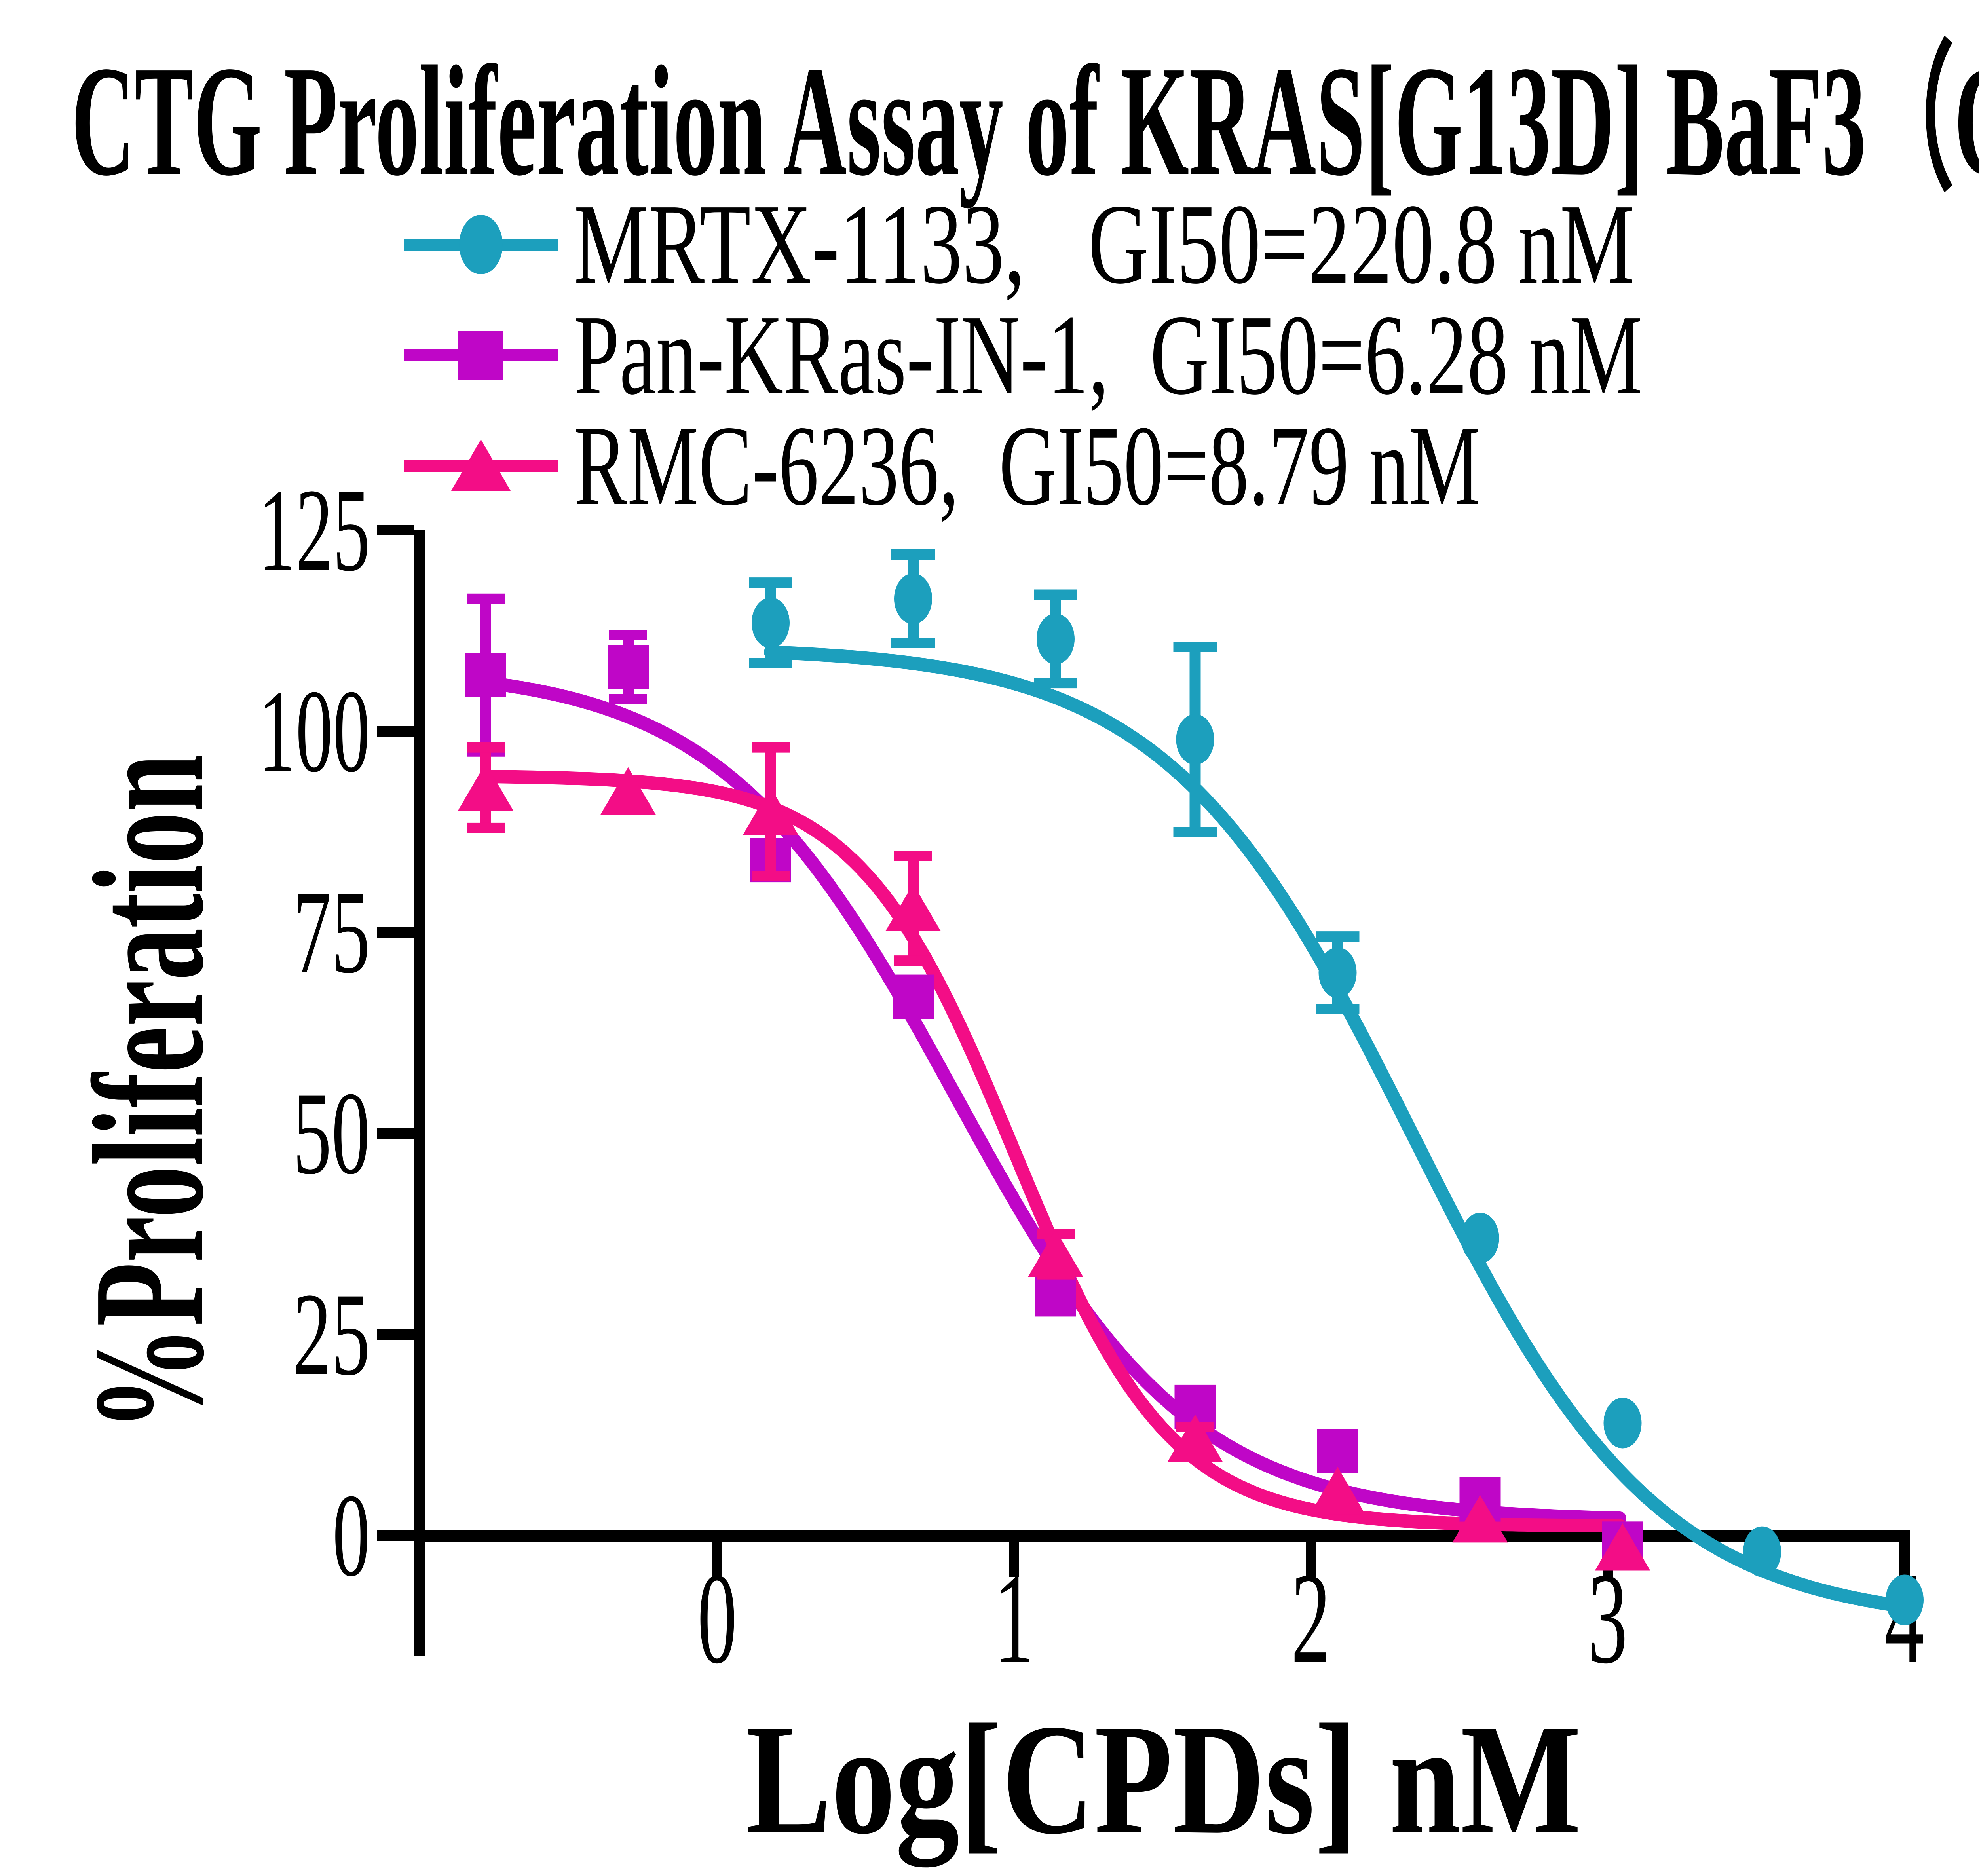  I want to click on y-tick-label: 100, so click(314, 731).